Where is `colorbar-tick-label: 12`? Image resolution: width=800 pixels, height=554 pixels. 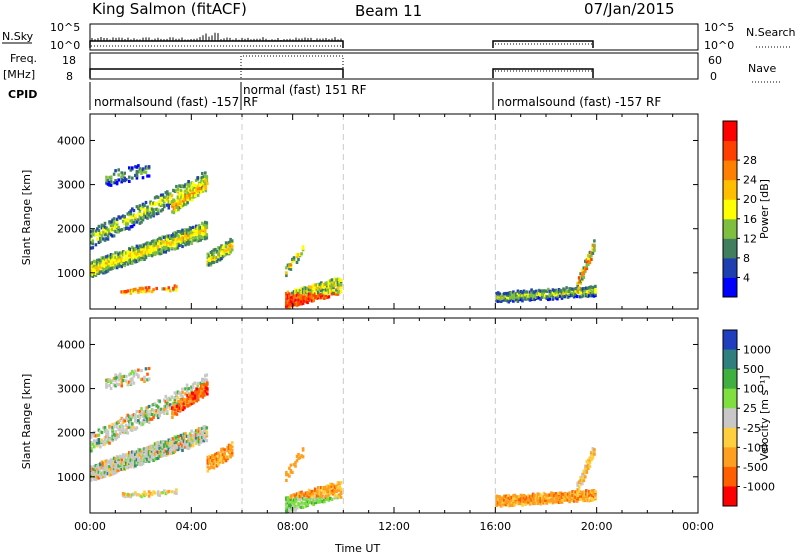
colorbar-tick-label: 12 is located at coordinates (750, 238).